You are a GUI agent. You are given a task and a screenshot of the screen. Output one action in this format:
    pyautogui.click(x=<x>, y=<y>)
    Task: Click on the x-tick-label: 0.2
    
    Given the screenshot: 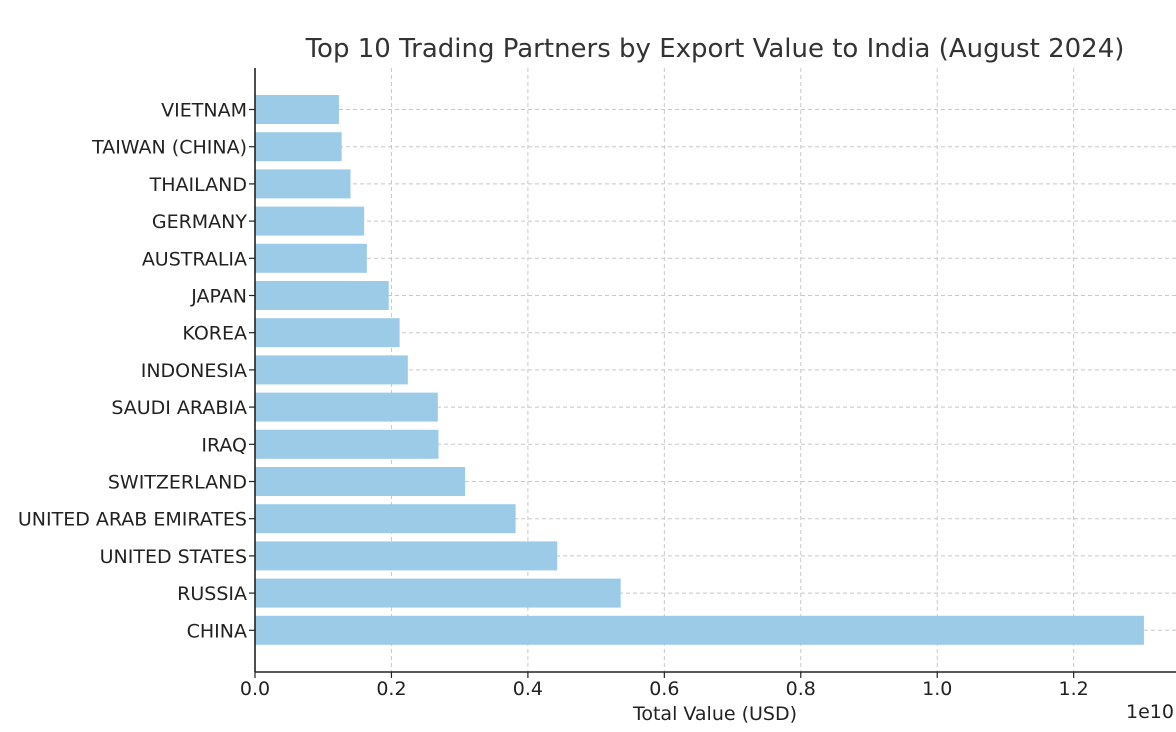 What is the action you would take?
    pyautogui.click(x=391, y=689)
    